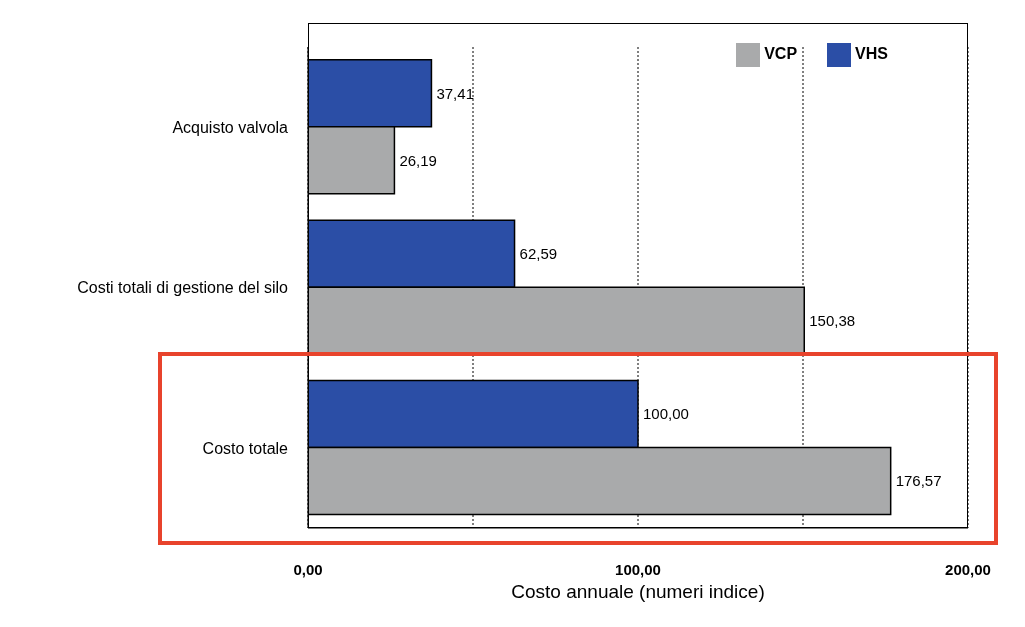 This screenshot has width=1025, height=627. Describe the element at coordinates (538, 253) in the screenshot. I see `data-label: 62,59` at that location.